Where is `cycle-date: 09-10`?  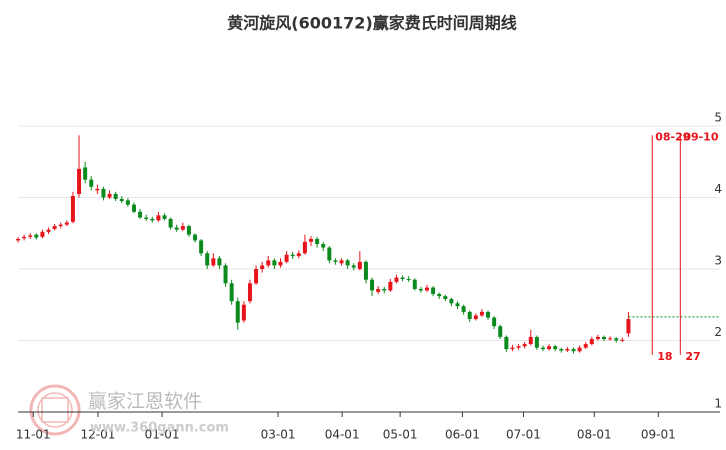 cycle-date: 09-10 is located at coordinates (701, 136).